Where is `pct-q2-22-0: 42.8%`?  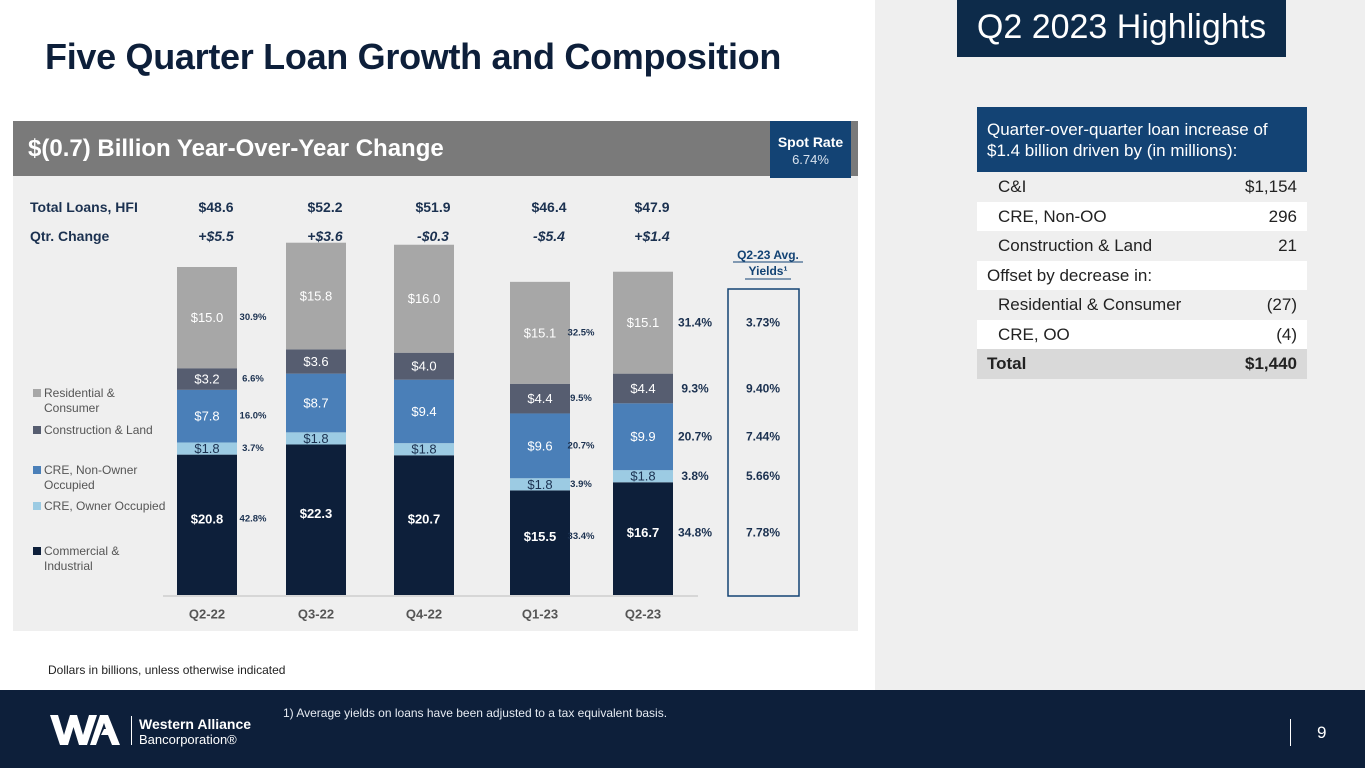 pct-q2-22-0: 42.8% is located at coordinates (253, 518).